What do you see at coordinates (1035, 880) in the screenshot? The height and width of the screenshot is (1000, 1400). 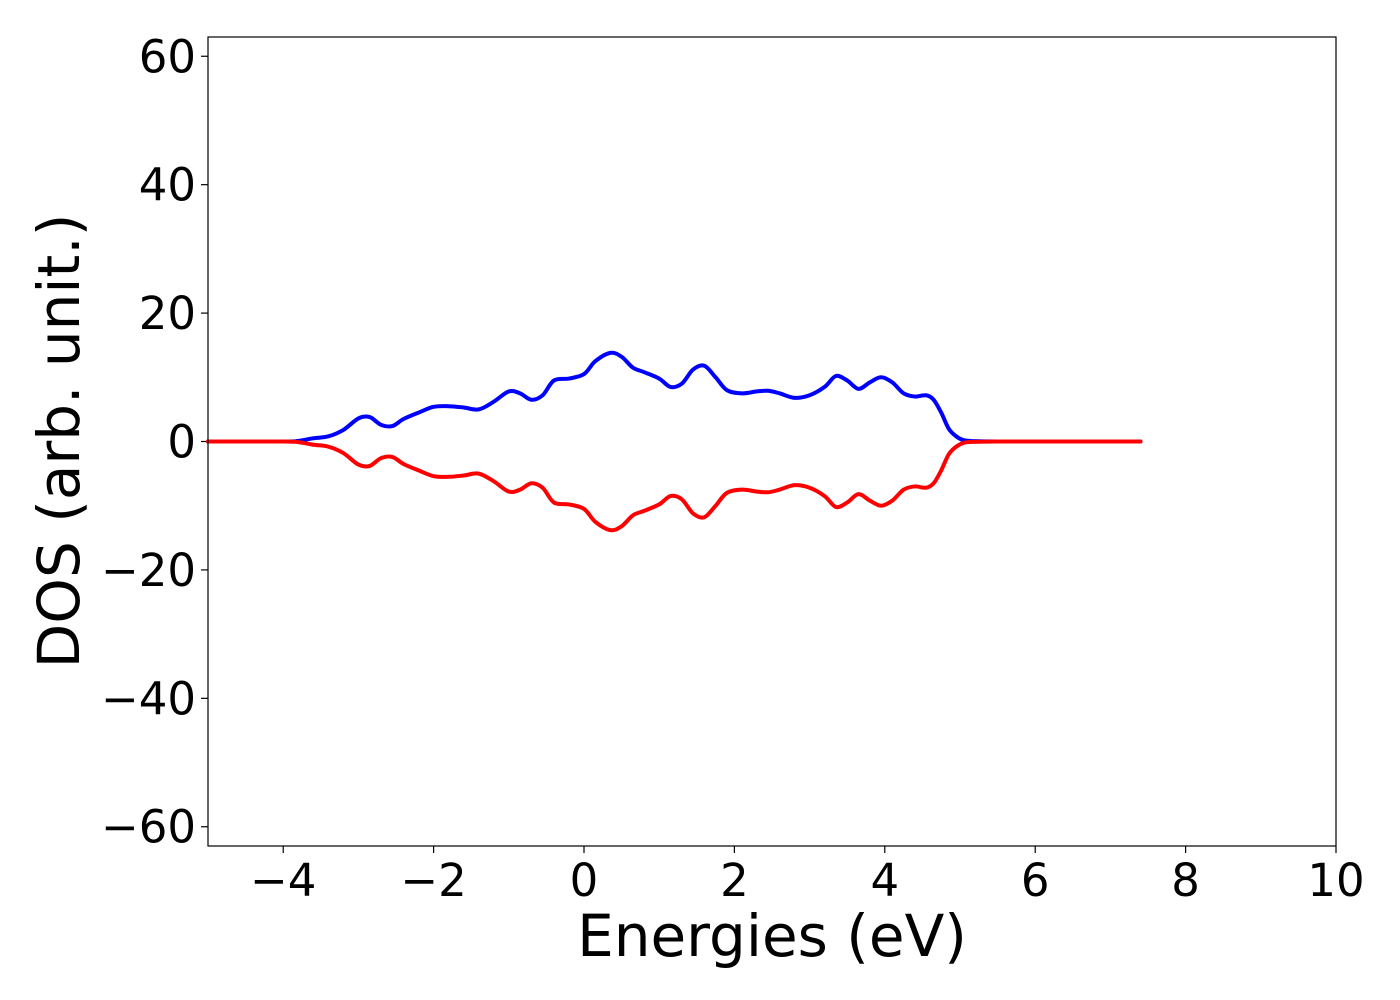 I see `x-tick-label: 6` at bounding box center [1035, 880].